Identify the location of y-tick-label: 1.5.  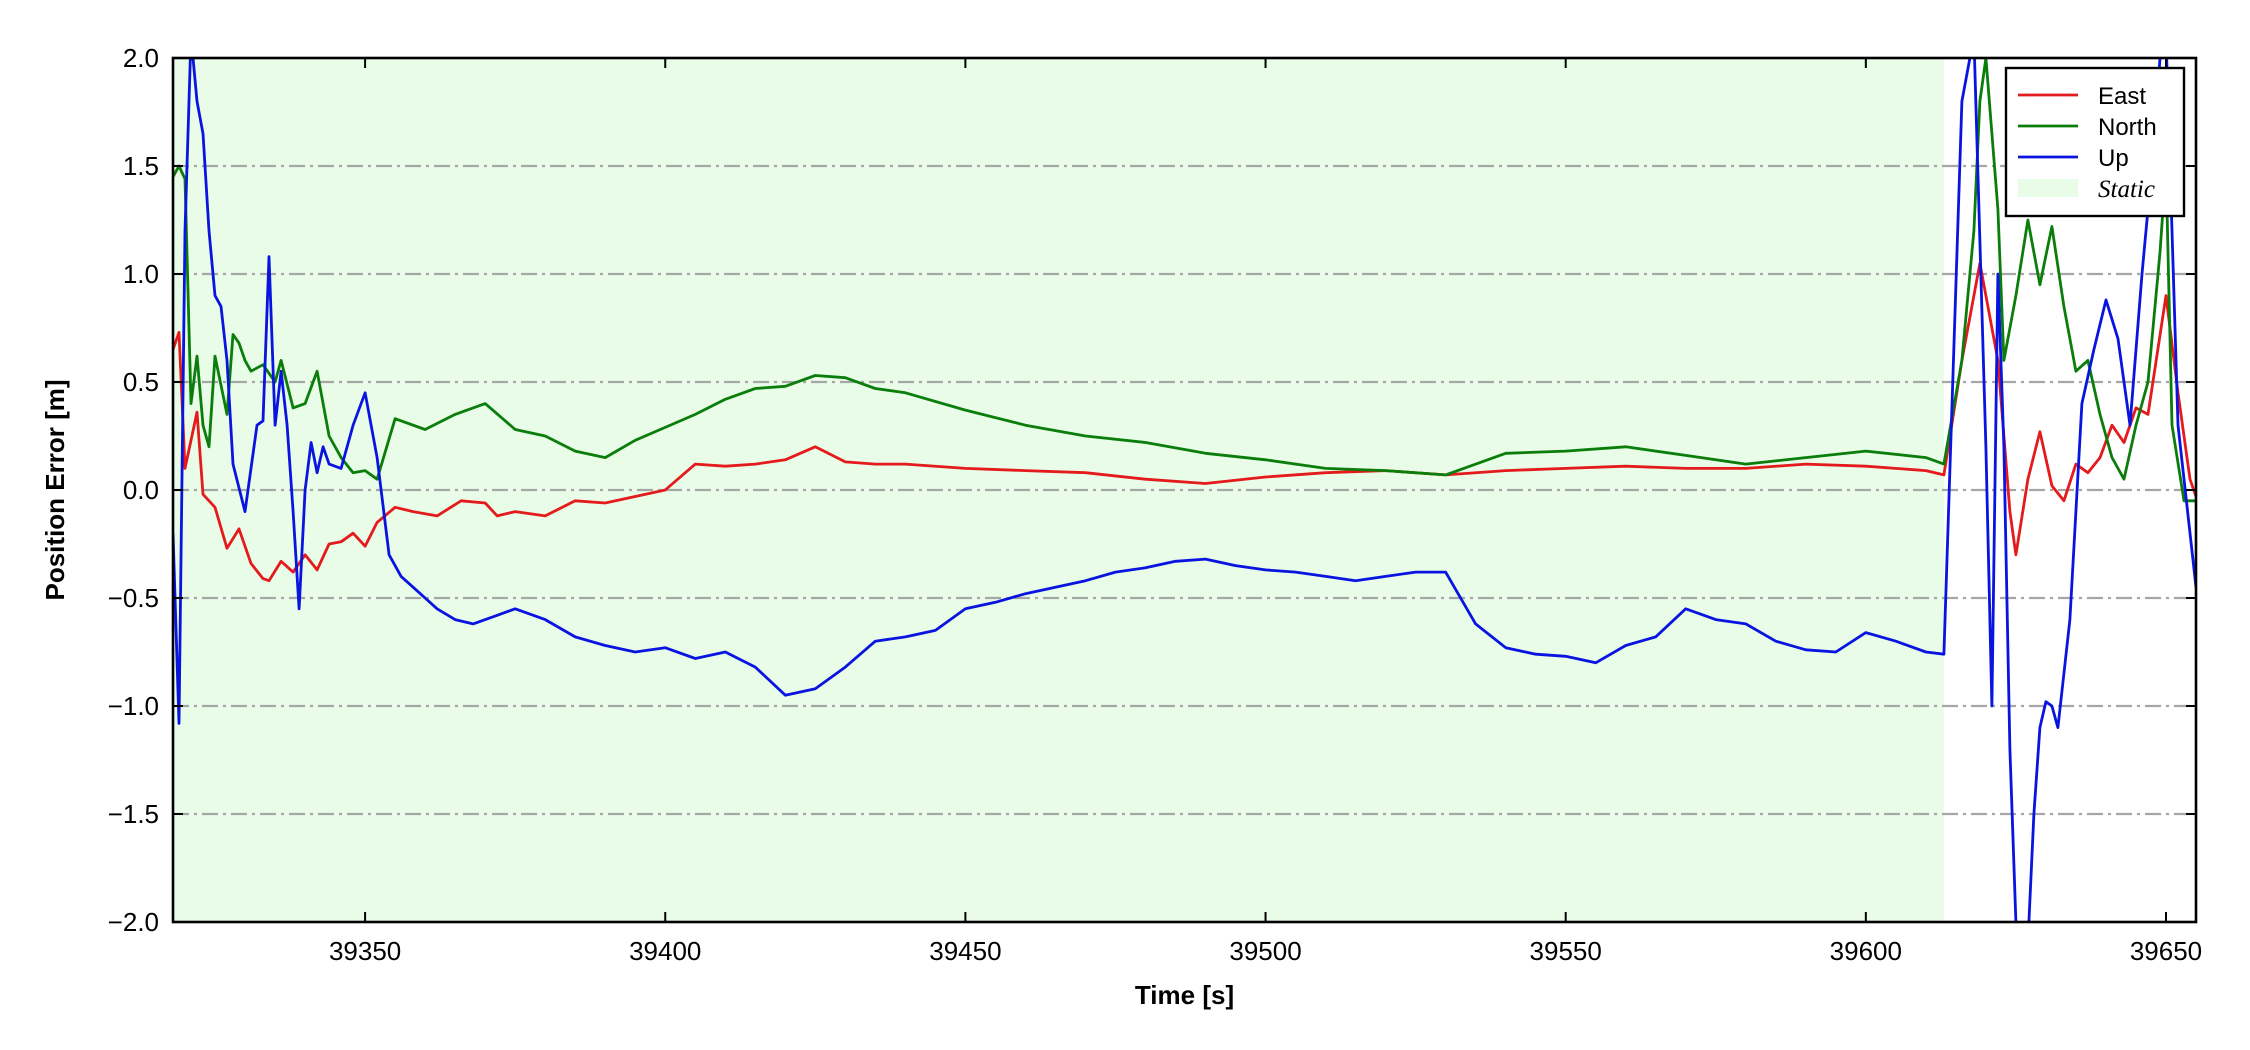
(141, 166).